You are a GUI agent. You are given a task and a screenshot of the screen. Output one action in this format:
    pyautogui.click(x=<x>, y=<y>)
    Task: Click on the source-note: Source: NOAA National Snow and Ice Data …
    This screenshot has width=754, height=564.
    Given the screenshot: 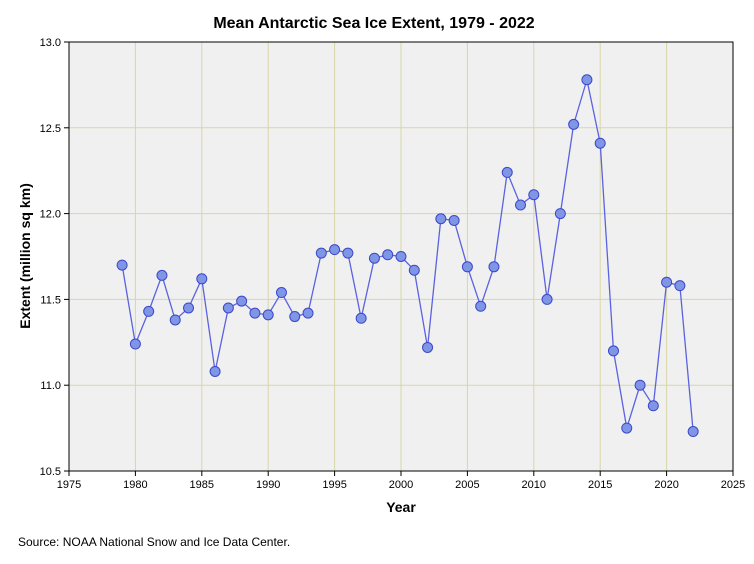 What is the action you would take?
    pyautogui.click(x=154, y=542)
    